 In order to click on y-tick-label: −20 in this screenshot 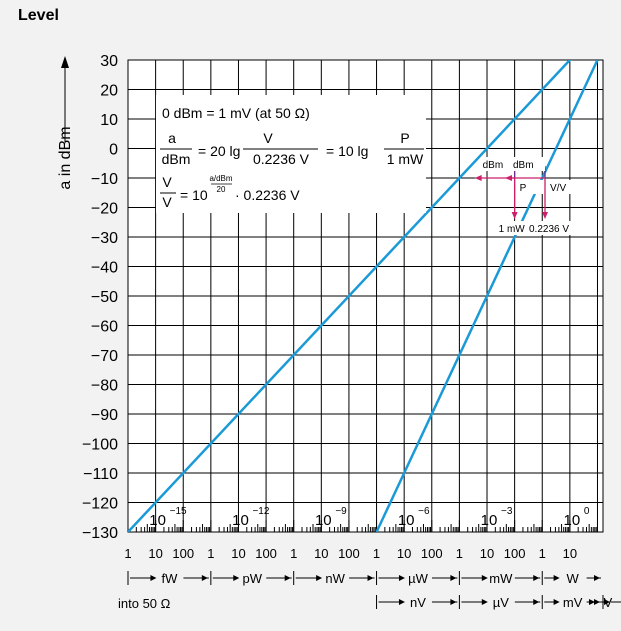, I will do `click(104, 209)`.